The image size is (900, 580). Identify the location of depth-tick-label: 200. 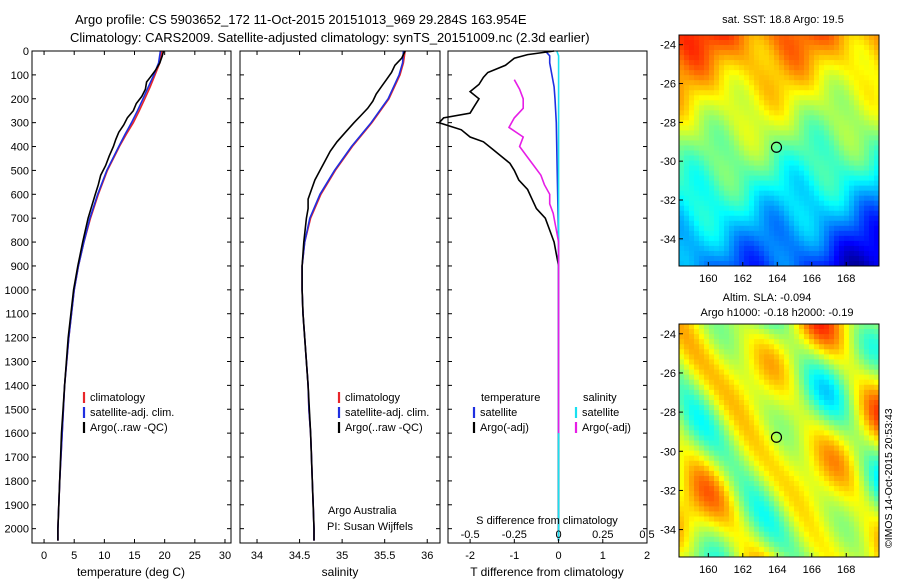
(20, 100).